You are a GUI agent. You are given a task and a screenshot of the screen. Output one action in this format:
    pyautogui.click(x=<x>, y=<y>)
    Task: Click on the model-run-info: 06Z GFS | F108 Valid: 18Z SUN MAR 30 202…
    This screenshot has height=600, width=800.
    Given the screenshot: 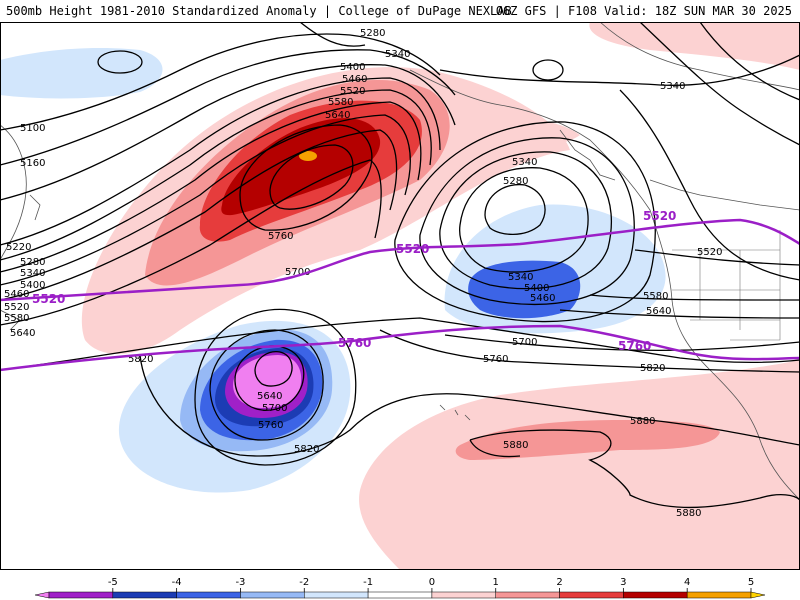 What is the action you would take?
    pyautogui.click(x=643, y=11)
    